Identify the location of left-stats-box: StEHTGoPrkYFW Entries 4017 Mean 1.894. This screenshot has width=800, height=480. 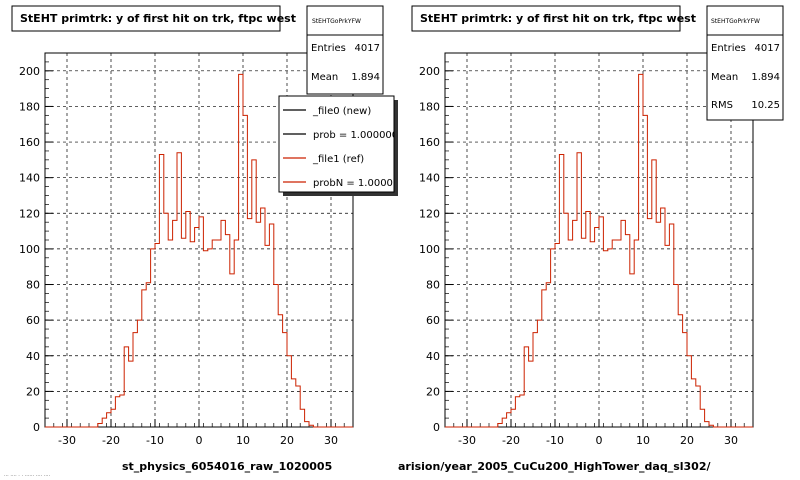
(345, 50).